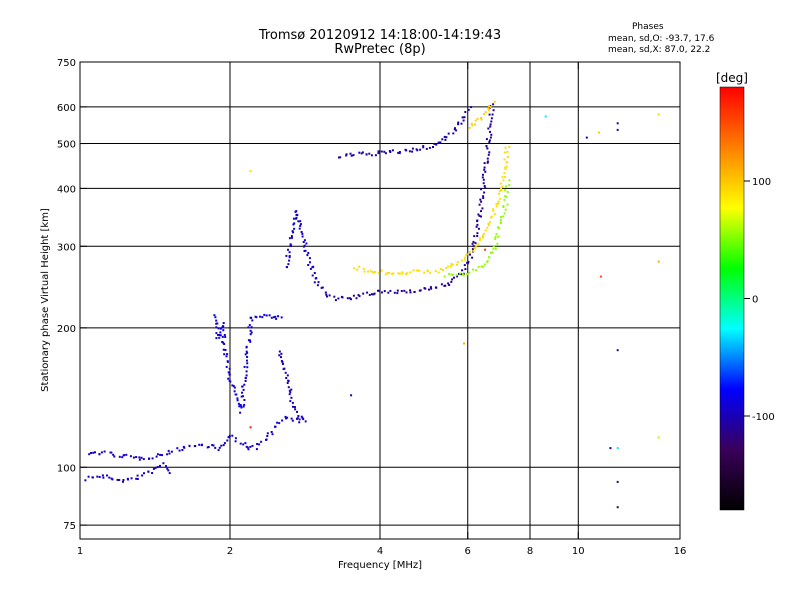 The image size is (800, 600). What do you see at coordinates (66, 108) in the screenshot?
I see `y-tick-label: 600` at bounding box center [66, 108].